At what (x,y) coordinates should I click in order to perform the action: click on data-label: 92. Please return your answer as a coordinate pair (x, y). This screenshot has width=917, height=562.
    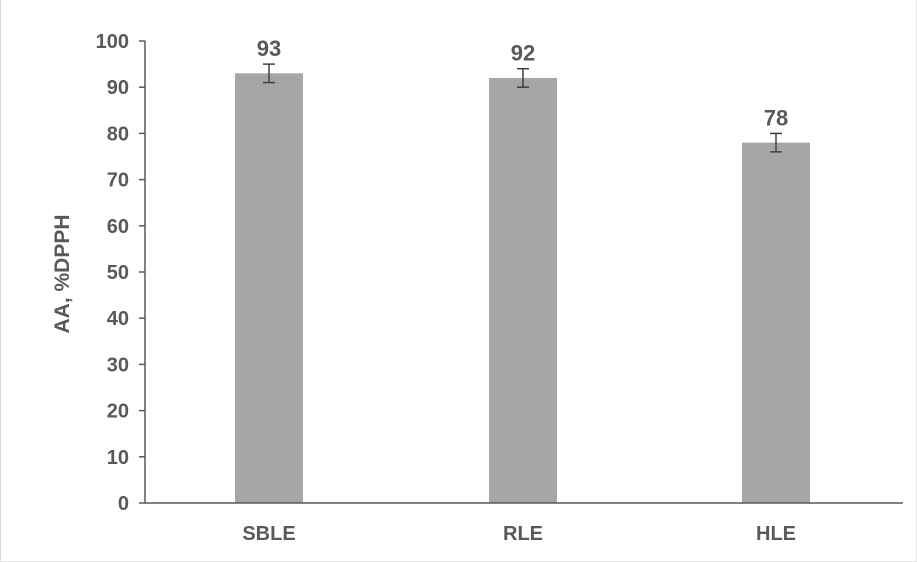
    Looking at the image, I should click on (523, 53).